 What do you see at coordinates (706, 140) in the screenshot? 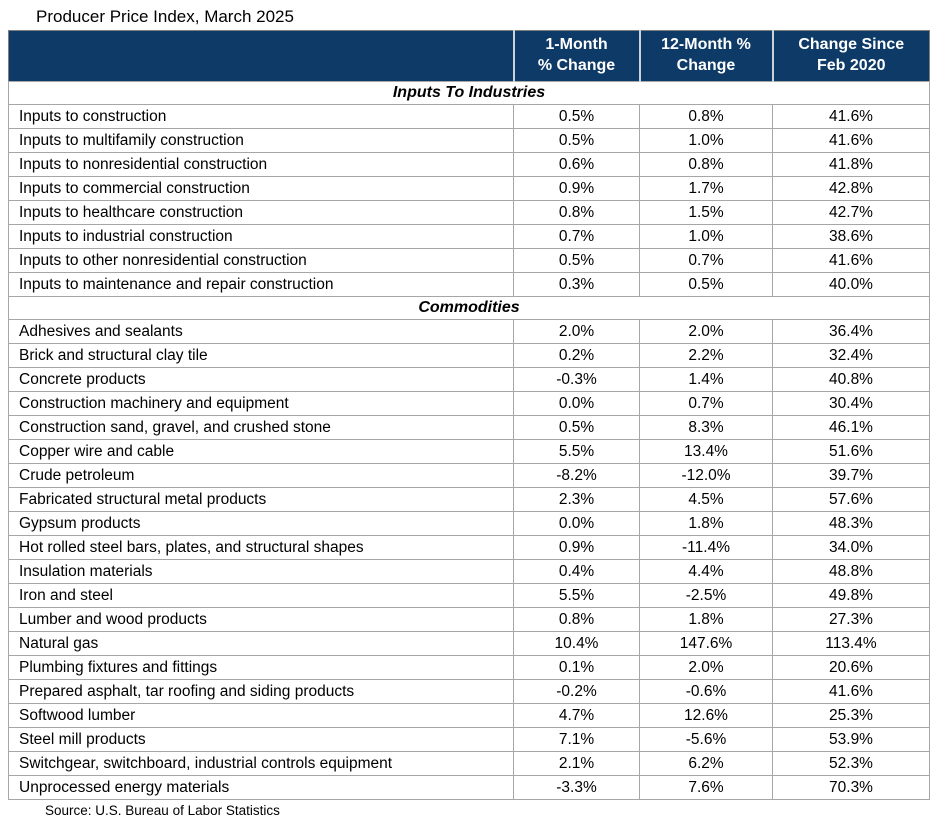
I see `twelve-month-value: 1.0%` at bounding box center [706, 140].